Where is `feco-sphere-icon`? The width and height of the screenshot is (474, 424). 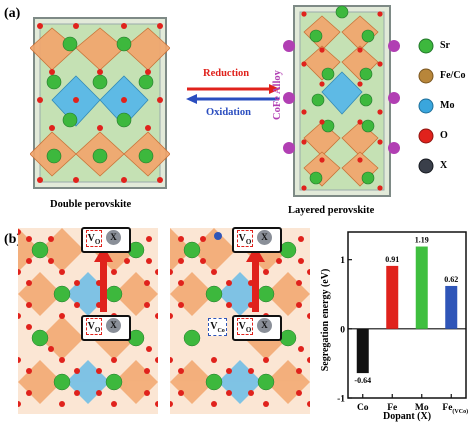
feco-sphere-icon is located at coordinates (426, 76).